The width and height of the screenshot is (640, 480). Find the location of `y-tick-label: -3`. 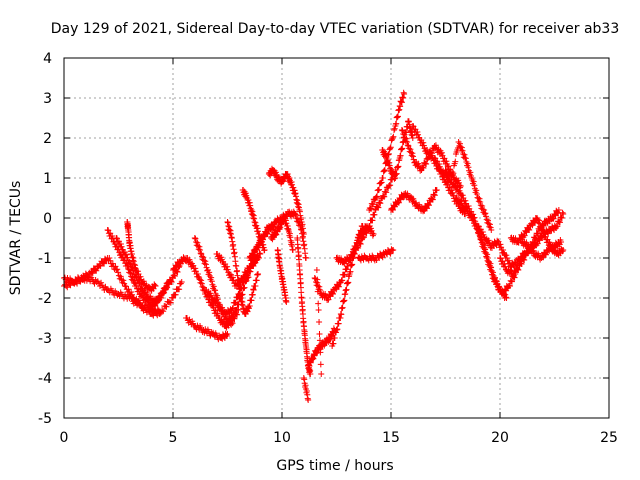

y-tick-label: -3 is located at coordinates (45, 339).